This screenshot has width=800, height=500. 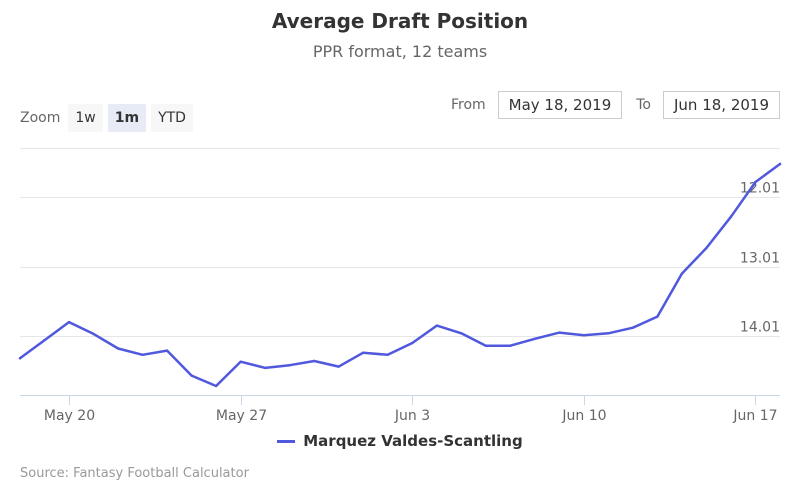 I want to click on from-date-input: May 18, 2019, so click(x=560, y=105).